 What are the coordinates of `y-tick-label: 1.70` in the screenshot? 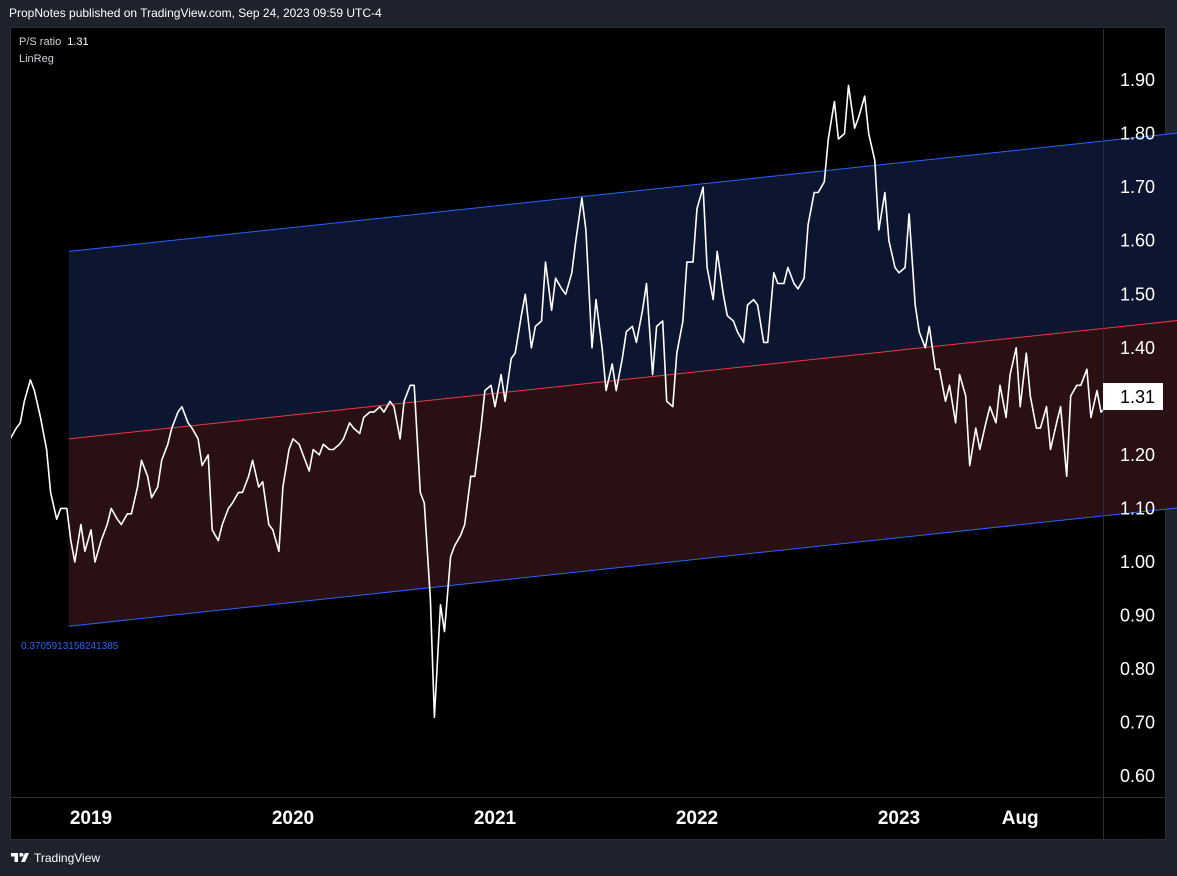 It's located at (1137, 187).